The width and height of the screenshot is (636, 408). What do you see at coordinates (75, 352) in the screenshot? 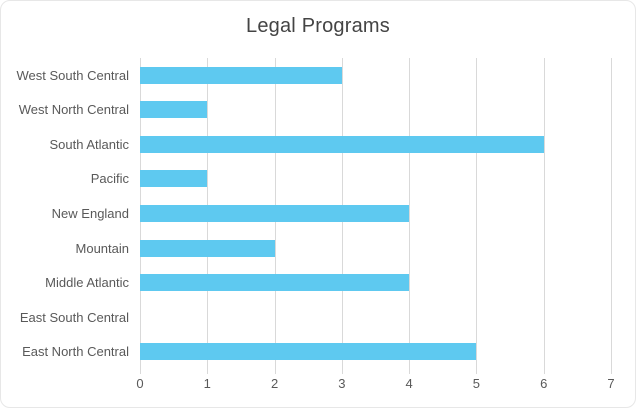
I see `category-label-east-north-central: East North Central` at bounding box center [75, 352].